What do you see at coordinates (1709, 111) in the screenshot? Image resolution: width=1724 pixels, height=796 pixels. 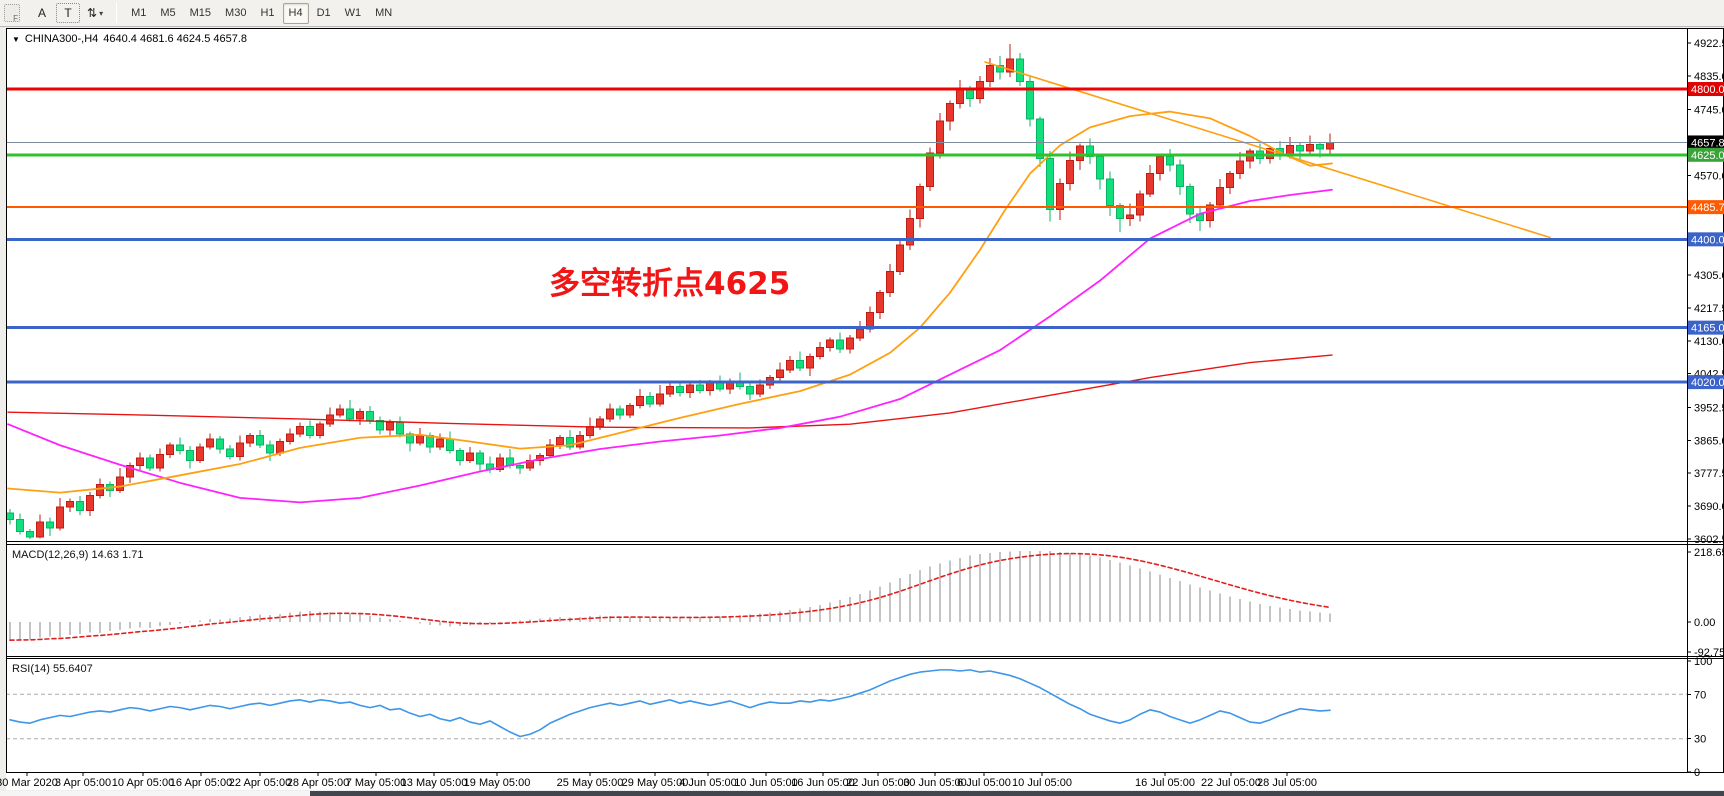 I see `price-tick: 4745.0` at bounding box center [1709, 111].